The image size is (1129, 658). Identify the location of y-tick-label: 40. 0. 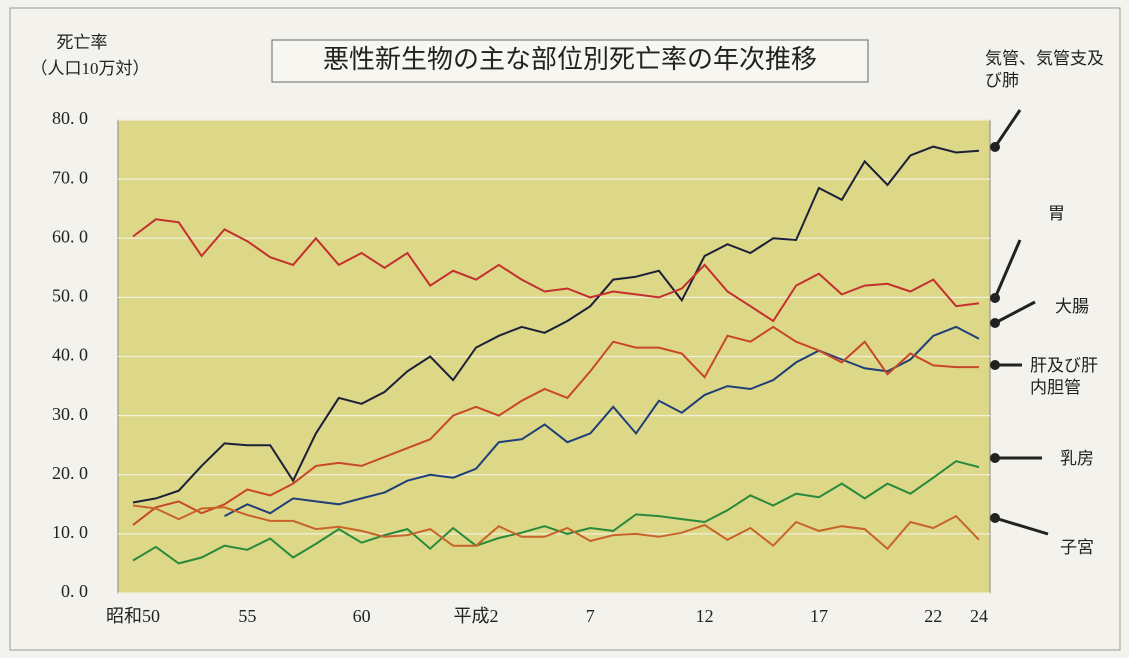
(70, 355).